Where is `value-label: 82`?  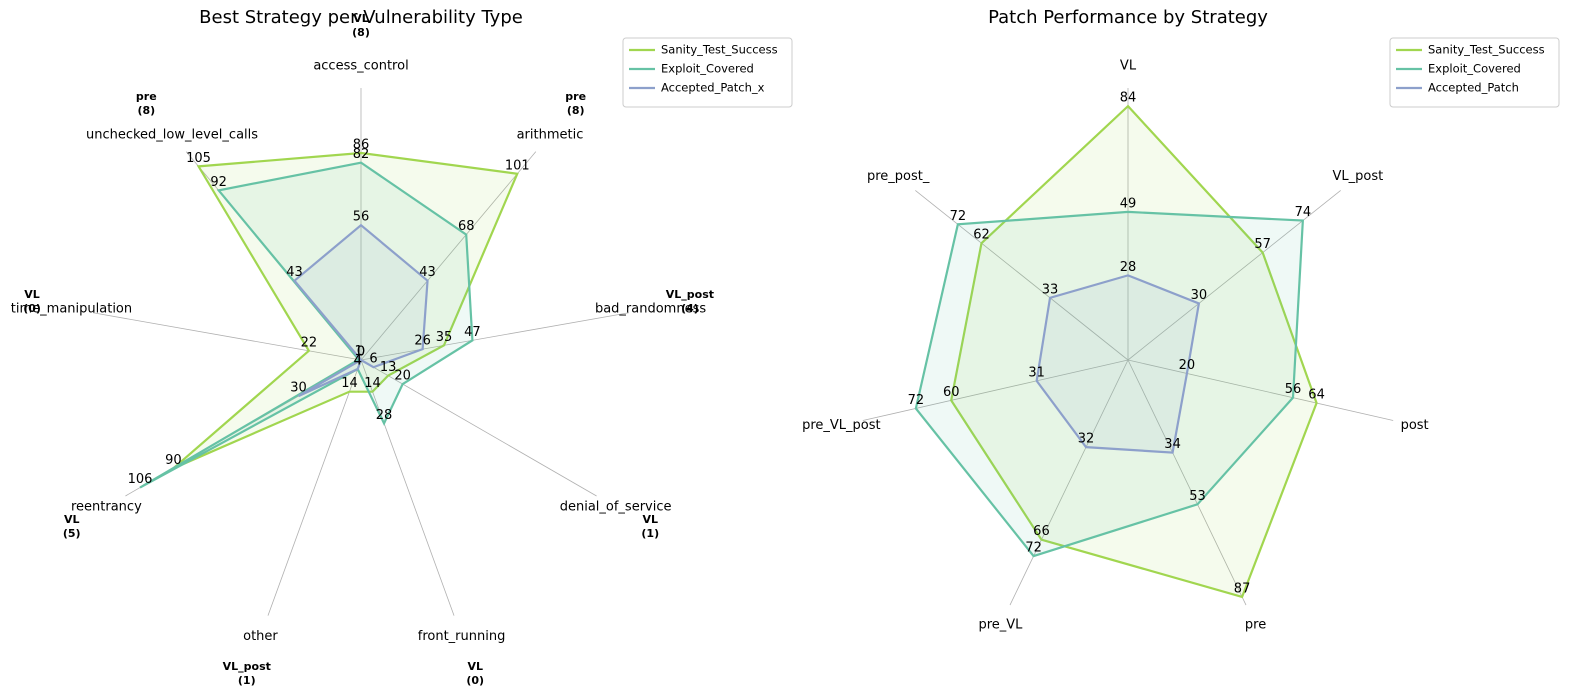
value-label: 82 is located at coordinates (361, 154).